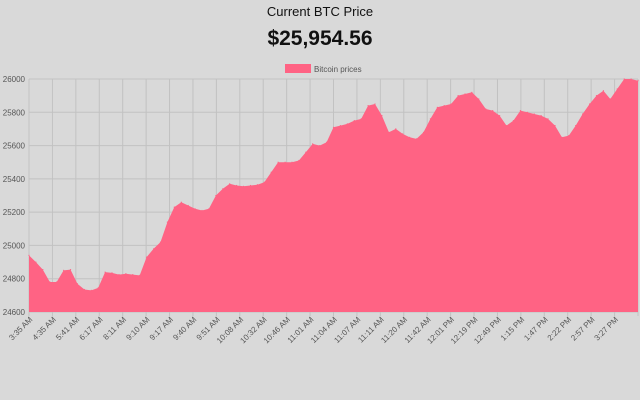  I want to click on x-tick-label: 6:17 AM, so click(91, 328).